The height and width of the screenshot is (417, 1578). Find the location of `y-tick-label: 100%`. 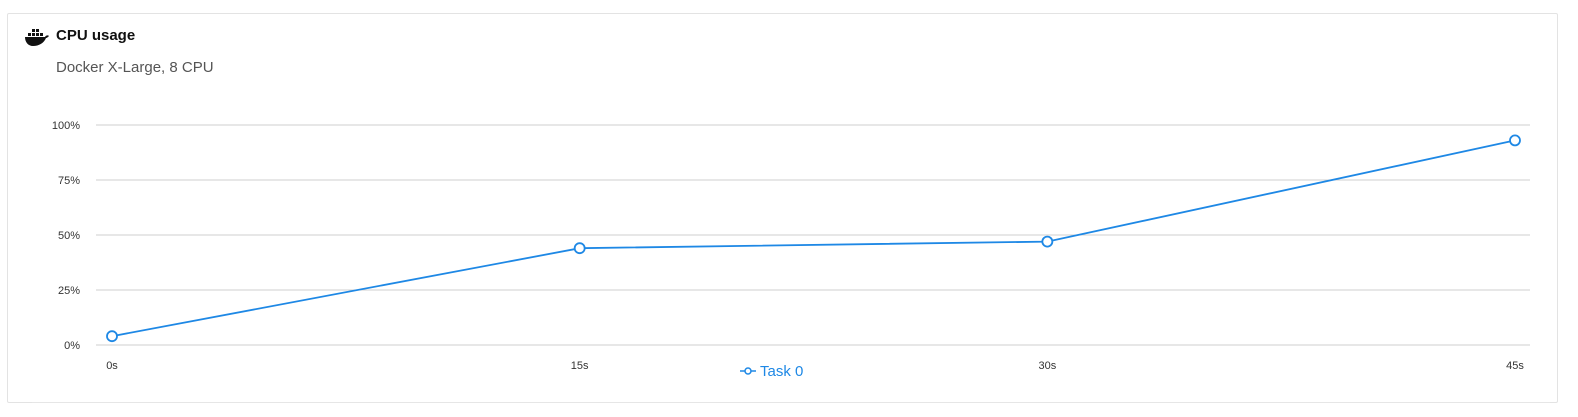

y-tick-label: 100% is located at coordinates (66, 126).